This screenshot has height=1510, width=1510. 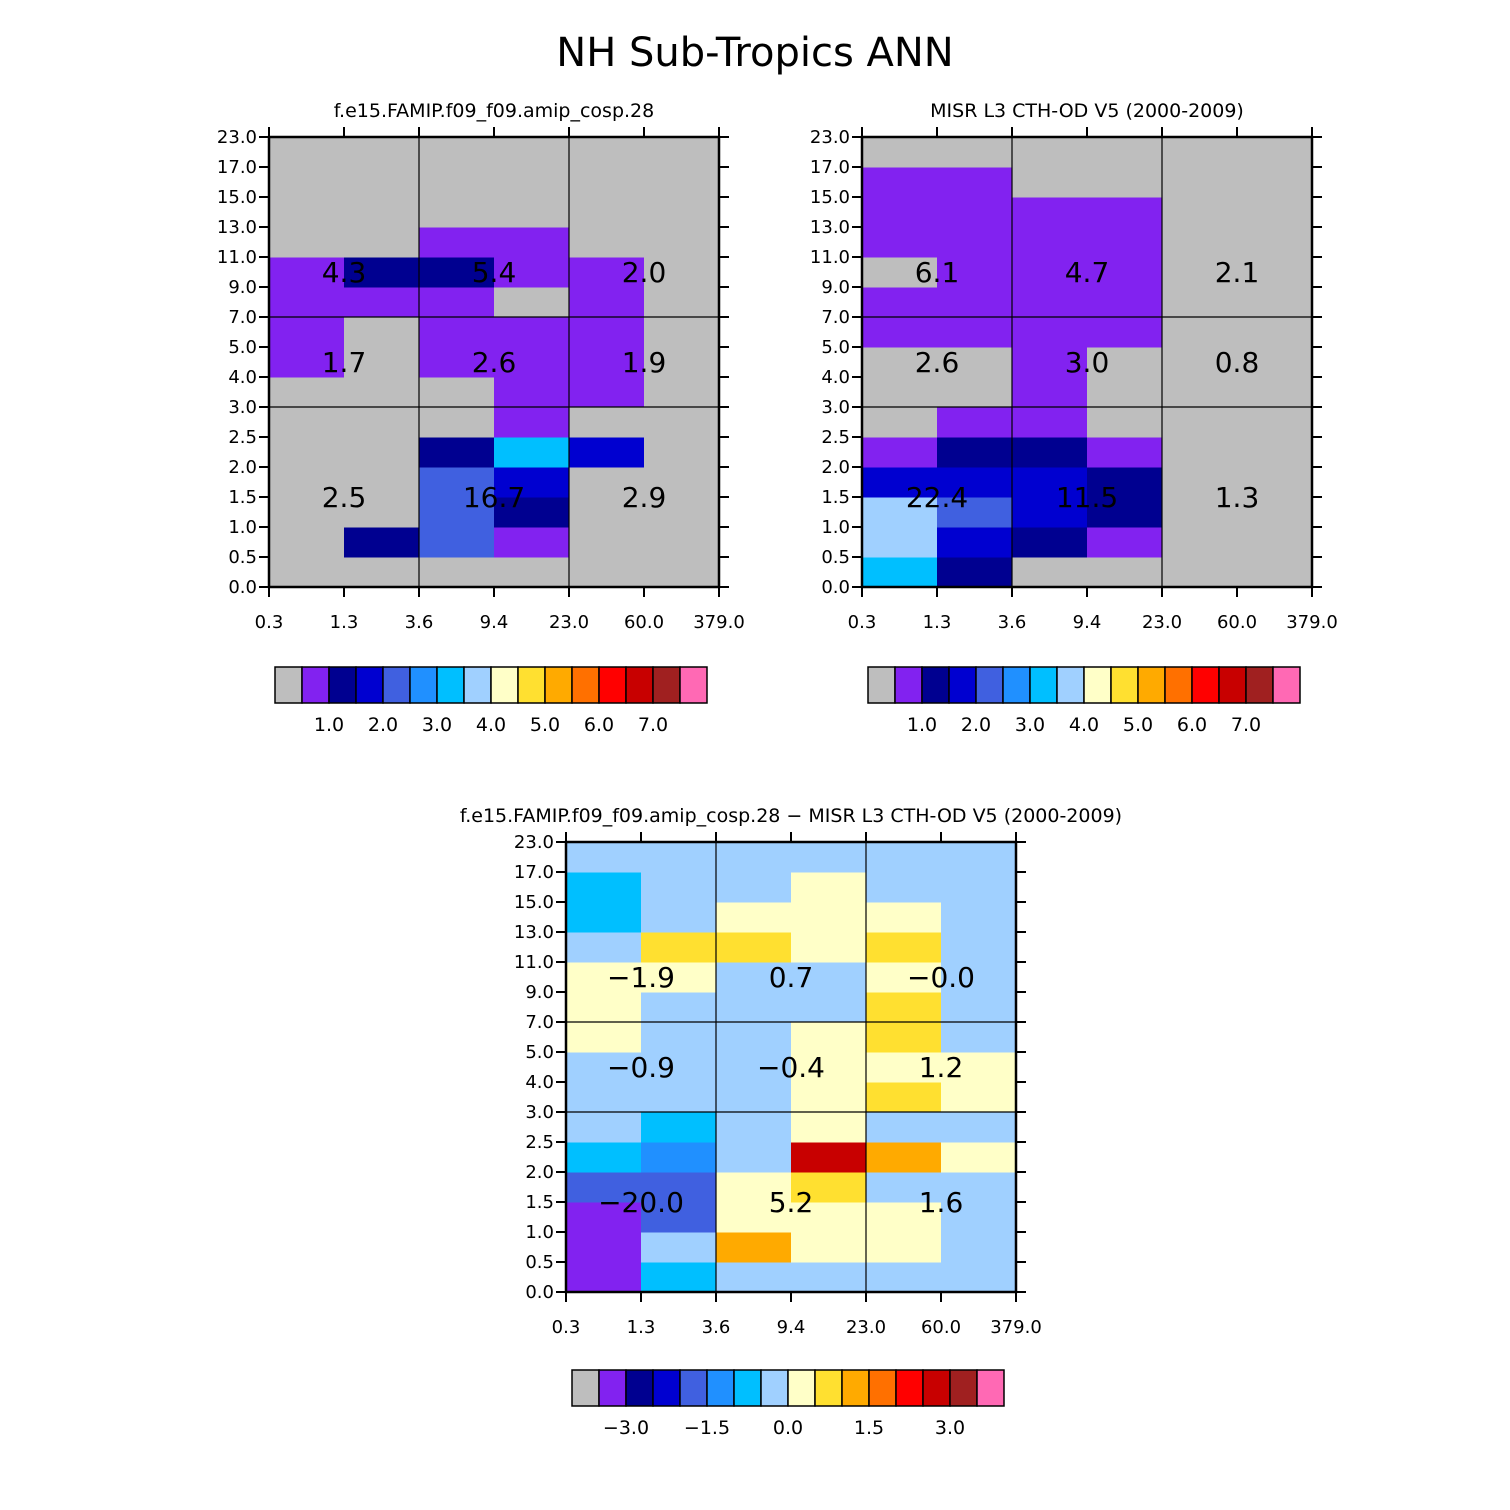 I want to click on group-value-label: 0.7, so click(x=791, y=977).